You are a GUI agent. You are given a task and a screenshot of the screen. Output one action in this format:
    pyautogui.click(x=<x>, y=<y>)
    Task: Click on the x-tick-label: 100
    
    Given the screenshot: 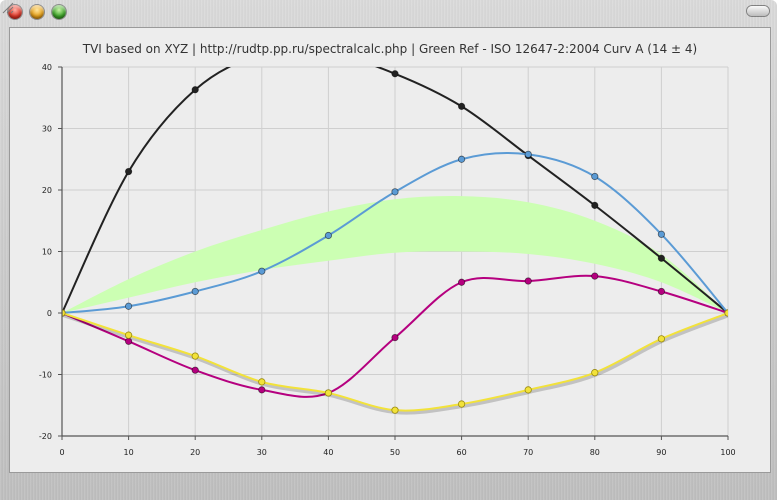 What is the action you would take?
    pyautogui.click(x=727, y=452)
    